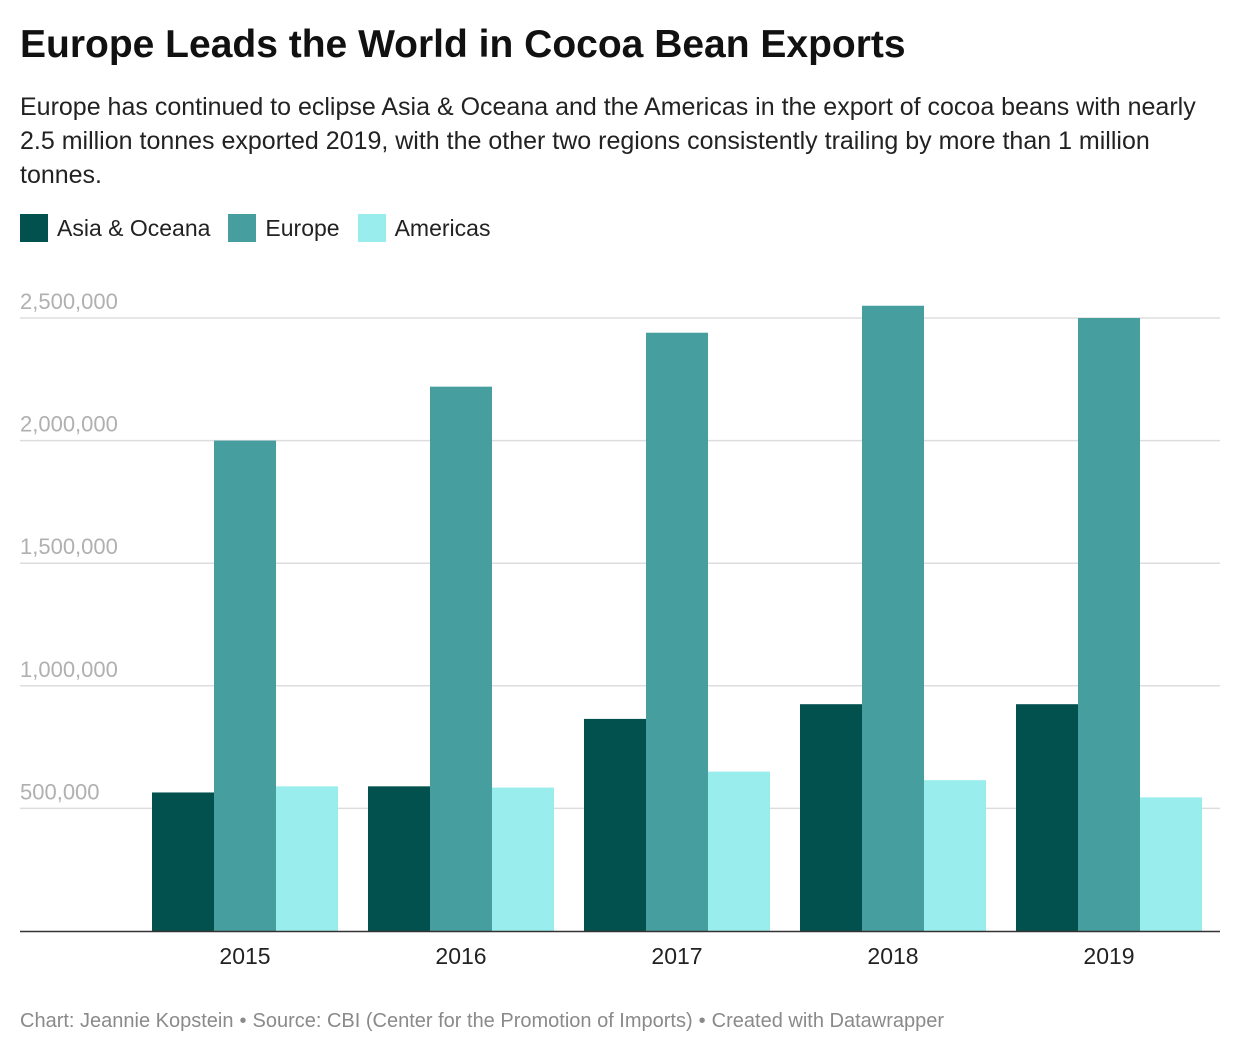  I want to click on legend: Asia & Oceana Europe Americas, so click(264, 228).